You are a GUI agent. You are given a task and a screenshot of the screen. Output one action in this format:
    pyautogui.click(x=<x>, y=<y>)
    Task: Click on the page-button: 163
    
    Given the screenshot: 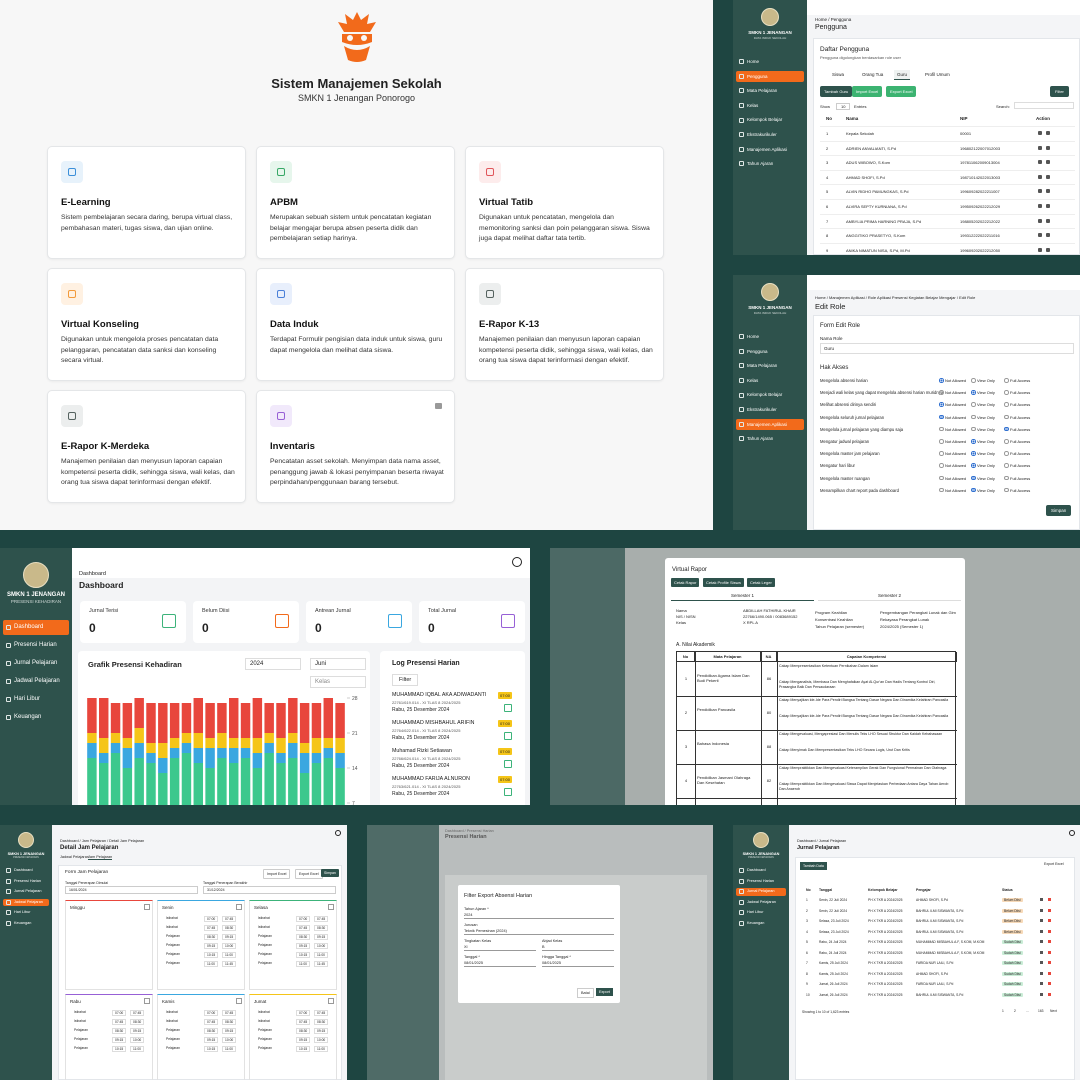 What is the action you would take?
    pyautogui.click(x=1041, y=1011)
    